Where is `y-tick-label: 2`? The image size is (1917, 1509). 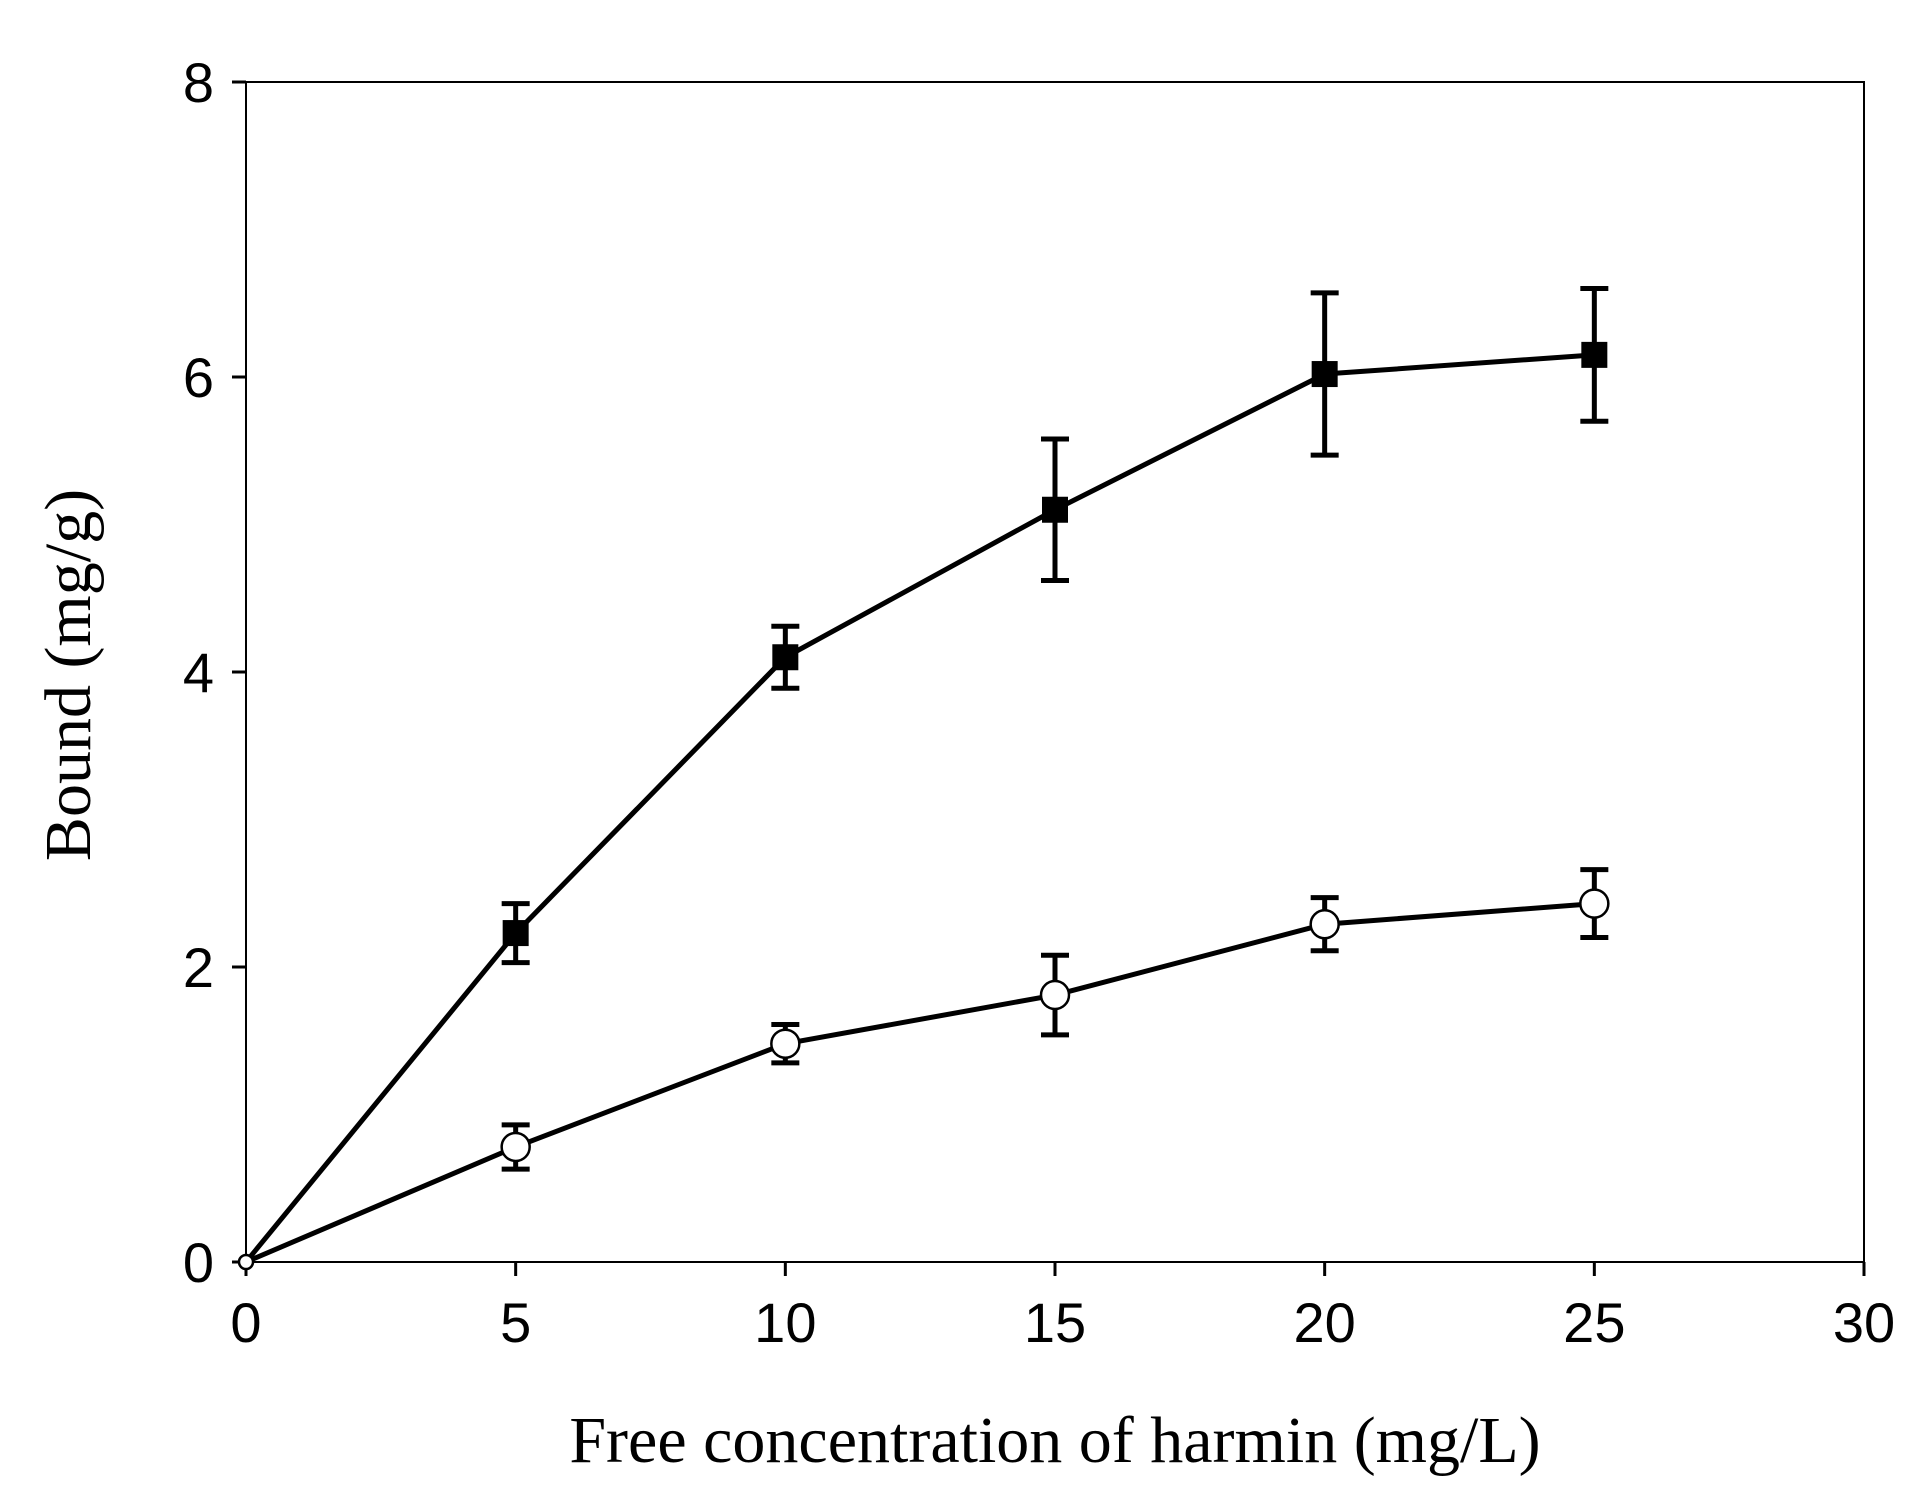
y-tick-label: 2 is located at coordinates (198, 967).